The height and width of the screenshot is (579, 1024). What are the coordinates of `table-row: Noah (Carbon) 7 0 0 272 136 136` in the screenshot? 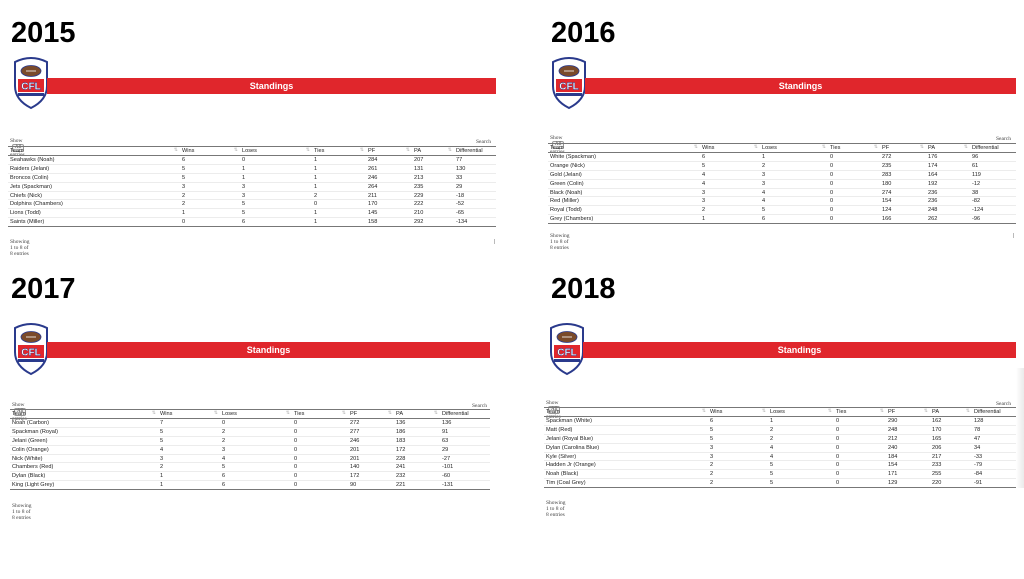 It's located at (250, 423).